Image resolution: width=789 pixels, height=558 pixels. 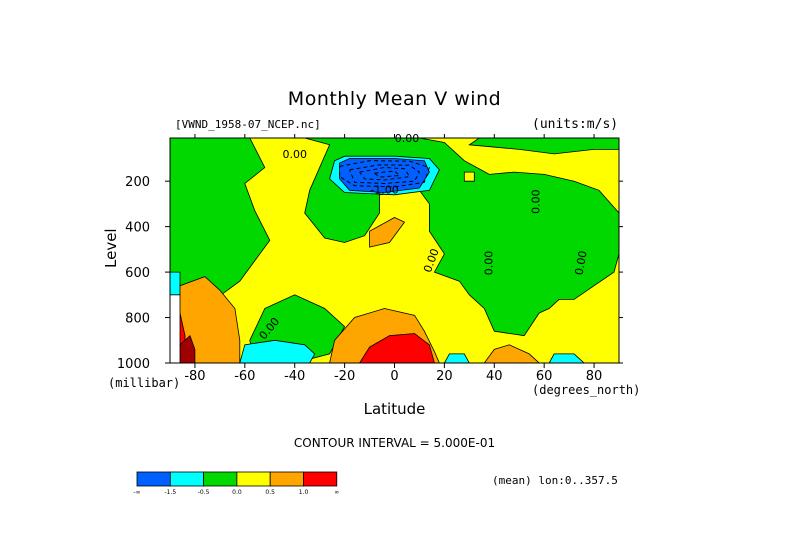 What do you see at coordinates (581, 263) in the screenshot?
I see `contour-label-6: 0.00` at bounding box center [581, 263].